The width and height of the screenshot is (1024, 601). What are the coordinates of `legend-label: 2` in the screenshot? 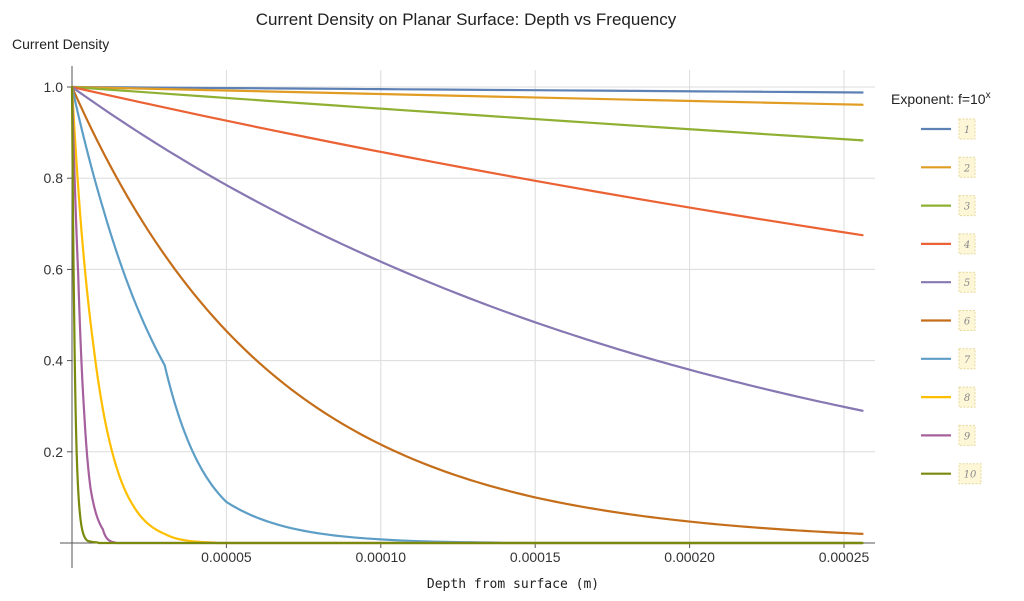 It's located at (966, 168).